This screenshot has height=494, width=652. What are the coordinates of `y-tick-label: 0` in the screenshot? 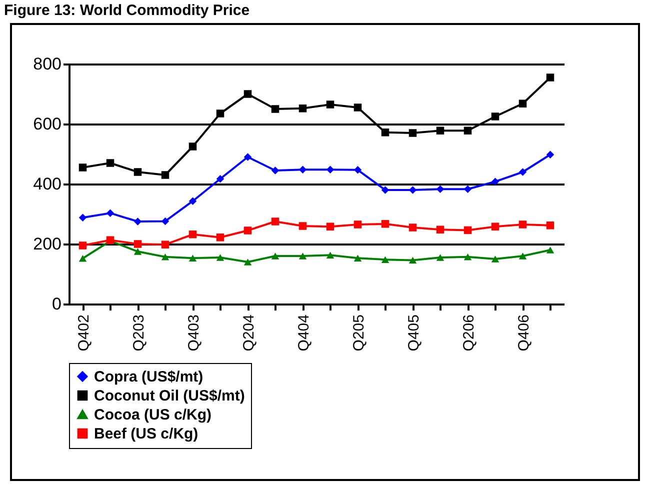 It's located at (57, 304).